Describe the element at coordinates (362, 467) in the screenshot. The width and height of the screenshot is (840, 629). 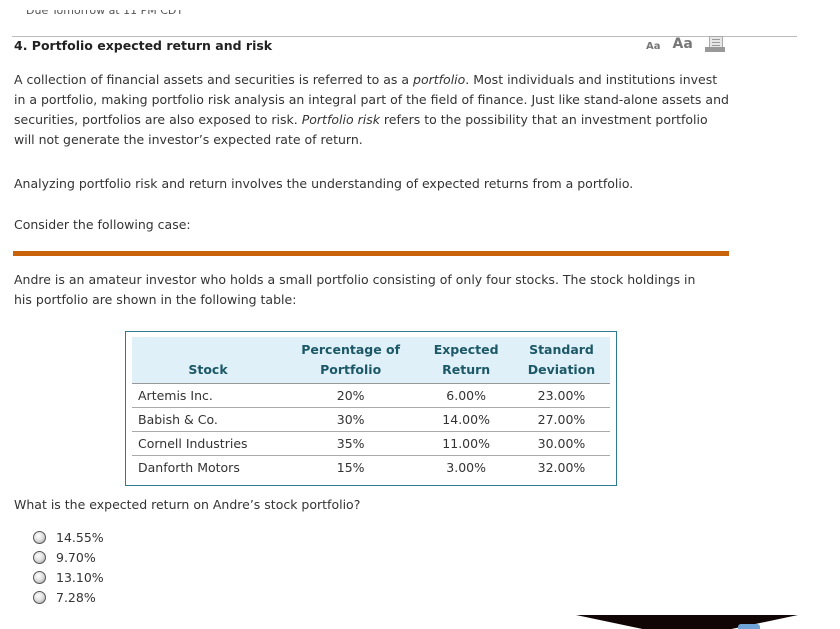
I see `table-row: Danforth Motors 15% 3.00% 32.00%` at that location.